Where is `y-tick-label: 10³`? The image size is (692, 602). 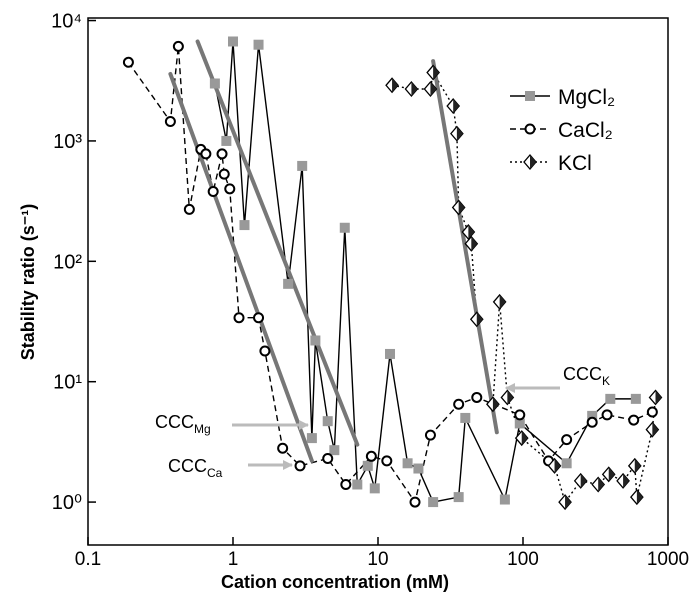 y-tick-label: 10³ is located at coordinates (67, 142).